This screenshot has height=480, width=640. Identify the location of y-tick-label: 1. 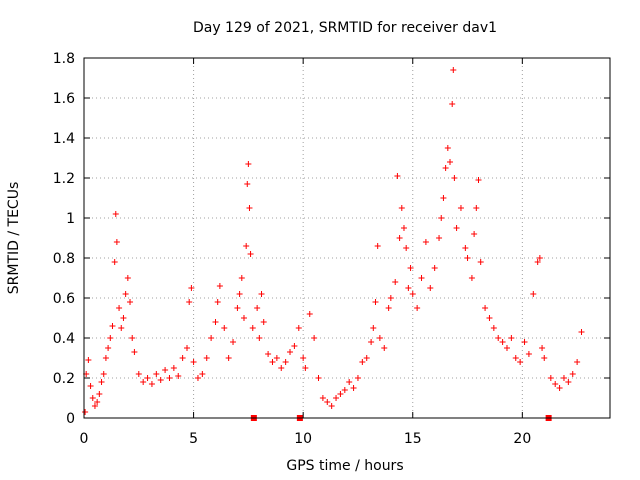
(70, 219).